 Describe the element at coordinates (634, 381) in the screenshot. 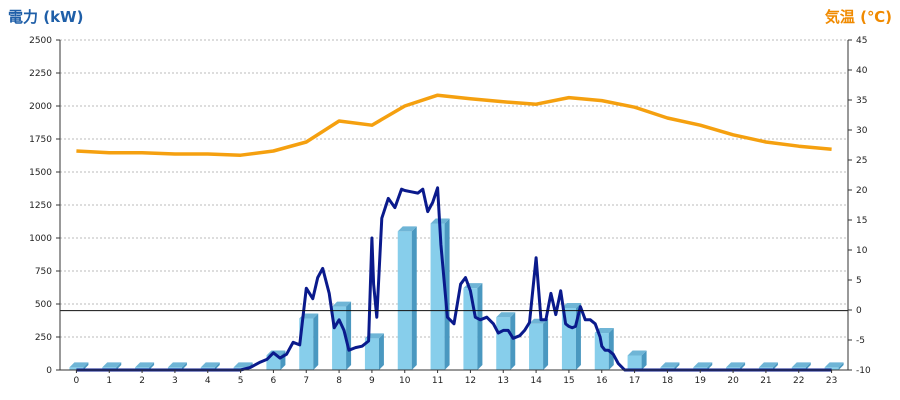

I see `x-tick-label: 17` at that location.